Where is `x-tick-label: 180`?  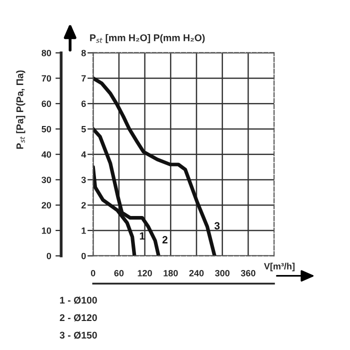 x-tick-label: 180 is located at coordinates (171, 273).